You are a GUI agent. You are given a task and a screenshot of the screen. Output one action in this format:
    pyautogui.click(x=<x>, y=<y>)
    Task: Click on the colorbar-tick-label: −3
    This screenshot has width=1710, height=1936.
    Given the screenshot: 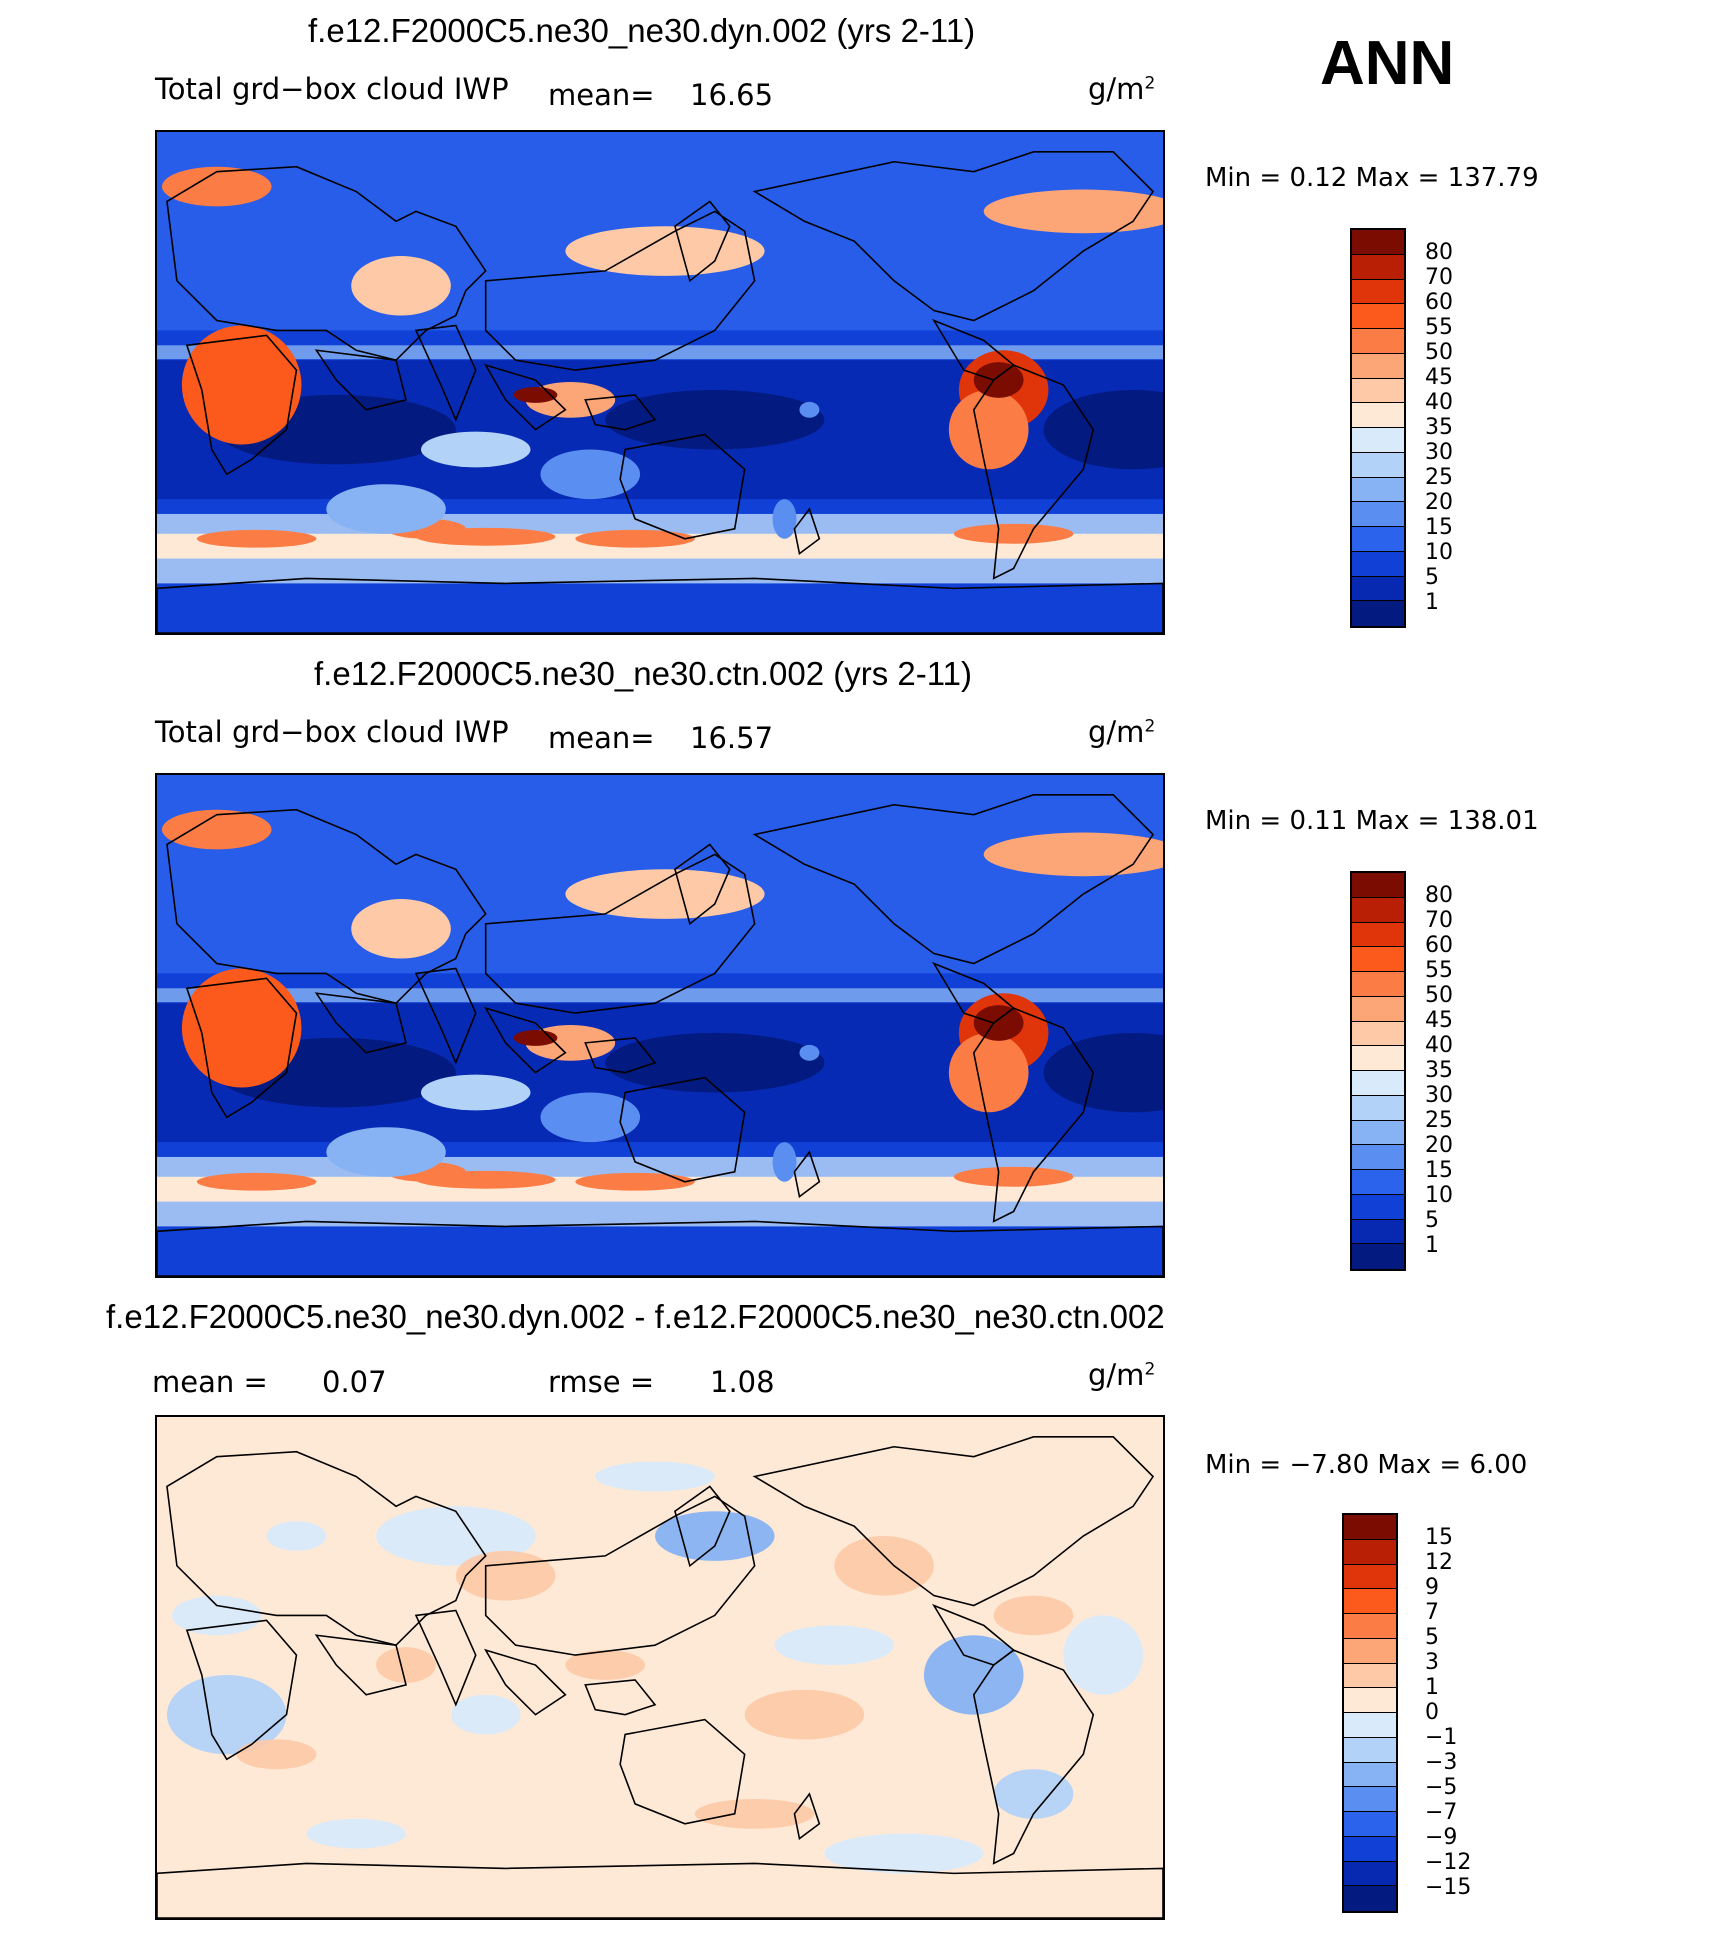 What is the action you would take?
    pyautogui.click(x=1441, y=1762)
    